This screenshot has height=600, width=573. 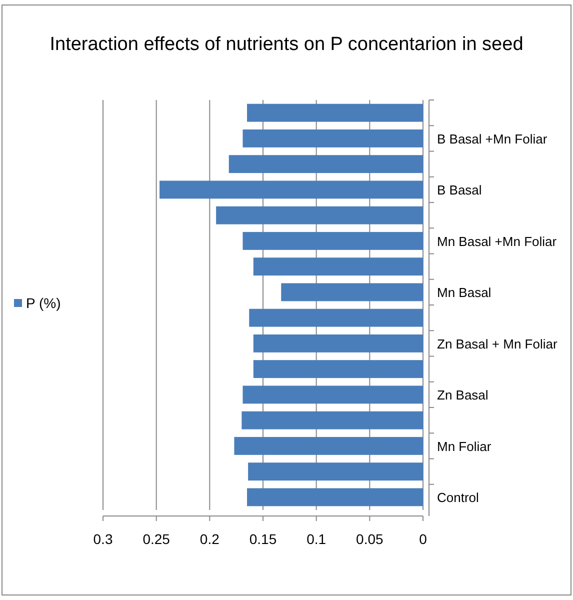 What do you see at coordinates (156, 539) in the screenshot?
I see `x-tick-label: 0.25` at bounding box center [156, 539].